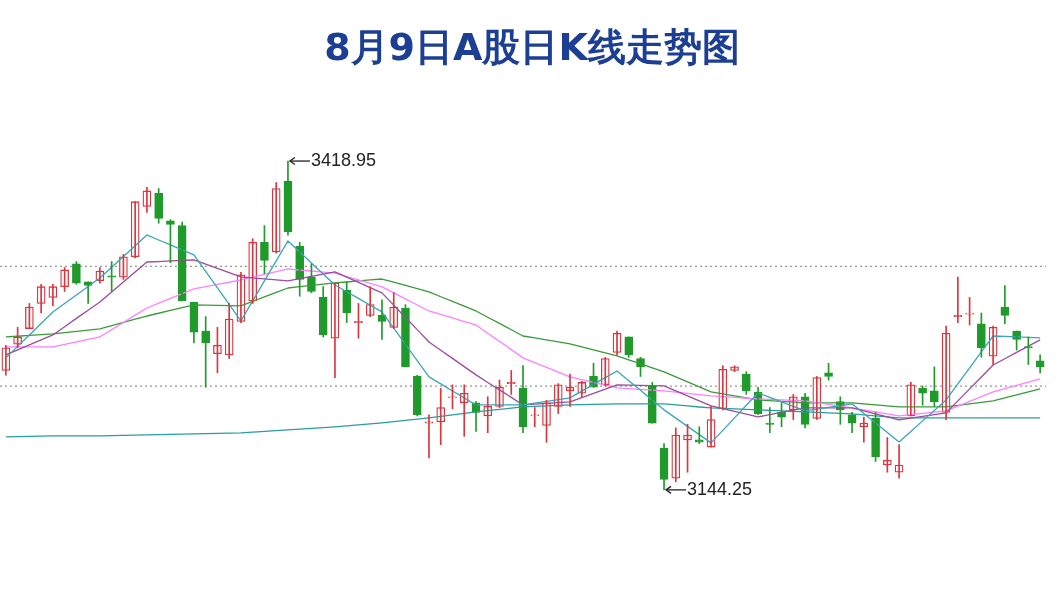  I want to click on annotation: 3418.95, so click(343, 160).